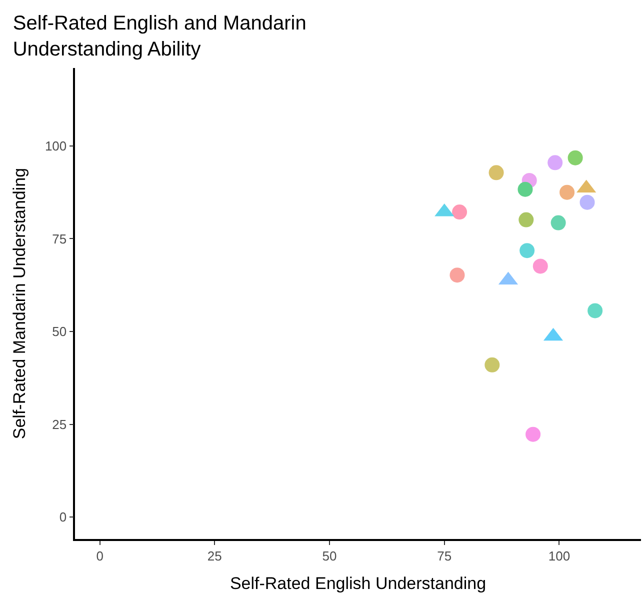 This screenshot has width=643, height=594. I want to click on x-tick-label: 75, so click(444, 556).